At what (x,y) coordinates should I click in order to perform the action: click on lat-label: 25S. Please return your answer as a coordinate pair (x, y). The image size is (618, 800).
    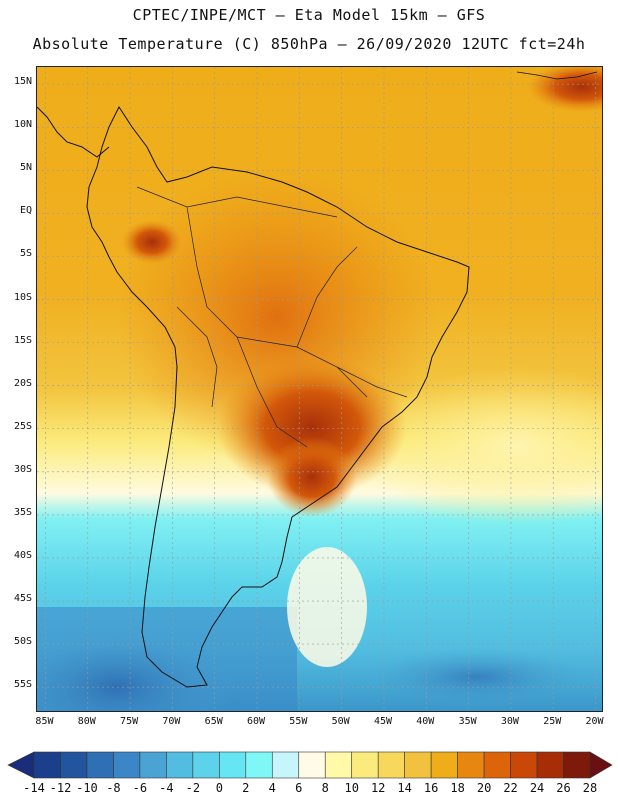
    Looking at the image, I should click on (22, 426).